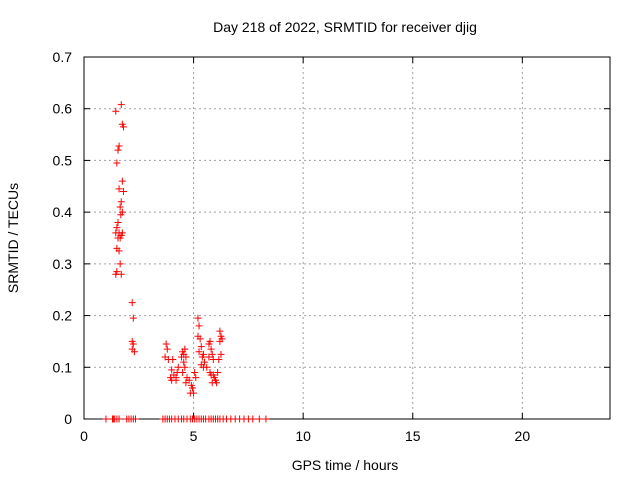 This screenshot has width=640, height=480. I want to click on x-tick-label: 20, so click(523, 436).